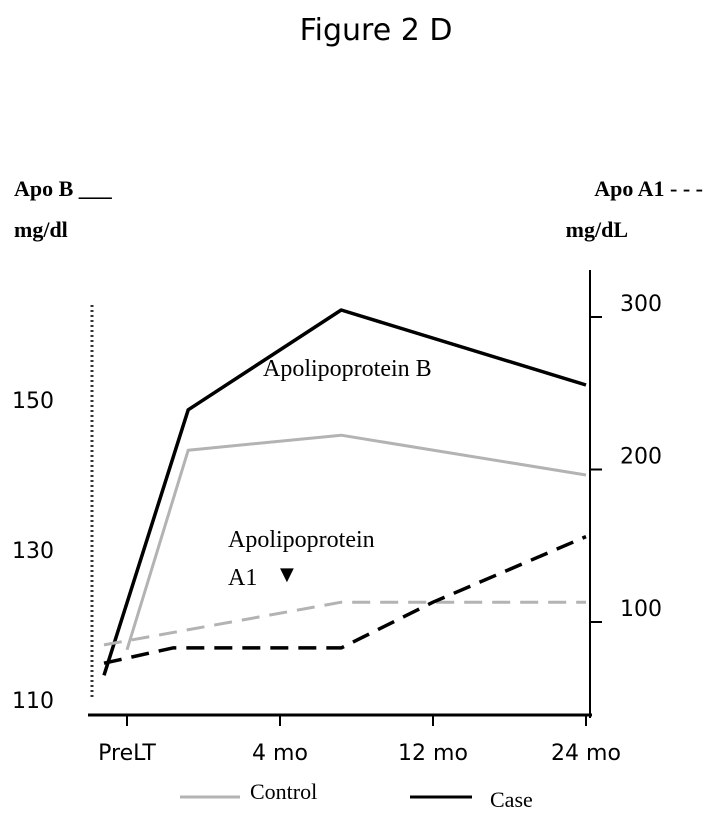 The width and height of the screenshot is (711, 821). I want to click on right-tick-layer: 100 200 300, so click(626, 457).